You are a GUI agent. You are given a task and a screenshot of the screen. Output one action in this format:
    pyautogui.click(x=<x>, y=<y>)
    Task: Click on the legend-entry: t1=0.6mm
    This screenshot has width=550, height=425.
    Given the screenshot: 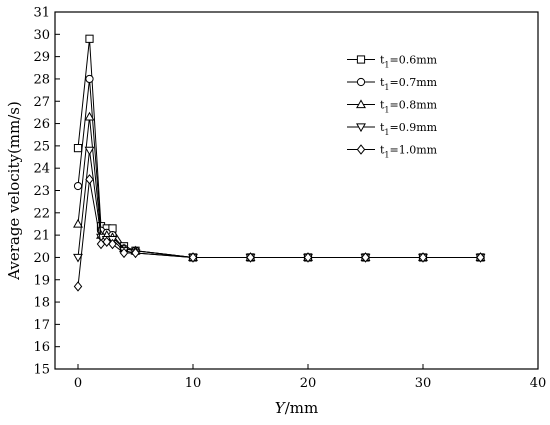 What is the action you would take?
    pyautogui.click(x=392, y=62)
    